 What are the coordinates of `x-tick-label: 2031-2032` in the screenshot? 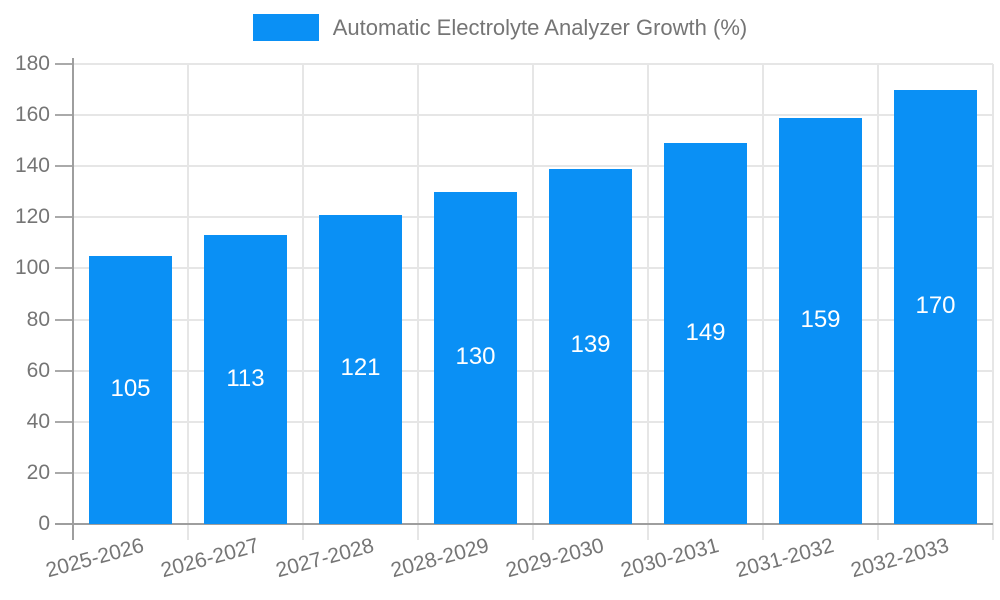 It's located at (785, 558).